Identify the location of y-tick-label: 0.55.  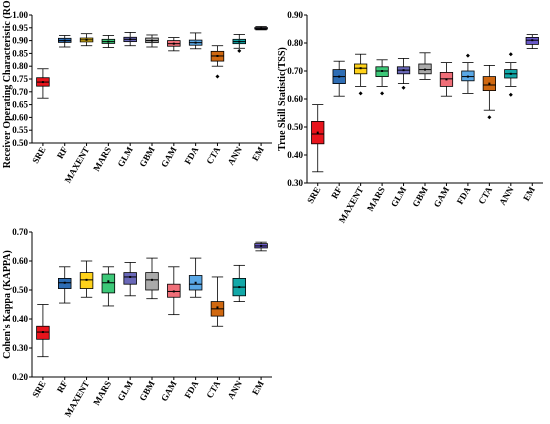
(20, 130).